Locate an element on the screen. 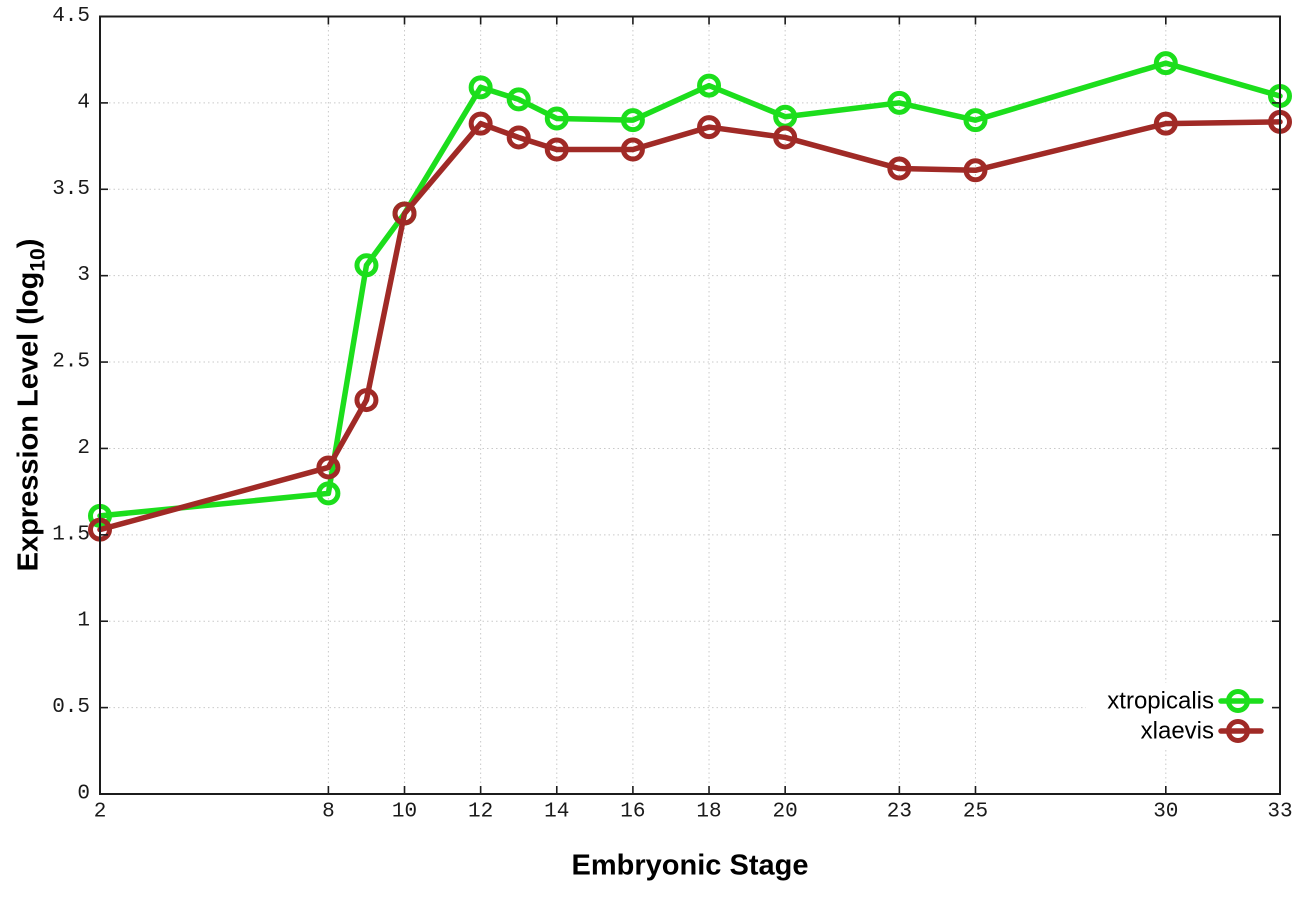  y-axis-title: Expression Level (log10) is located at coordinates (31, 405).